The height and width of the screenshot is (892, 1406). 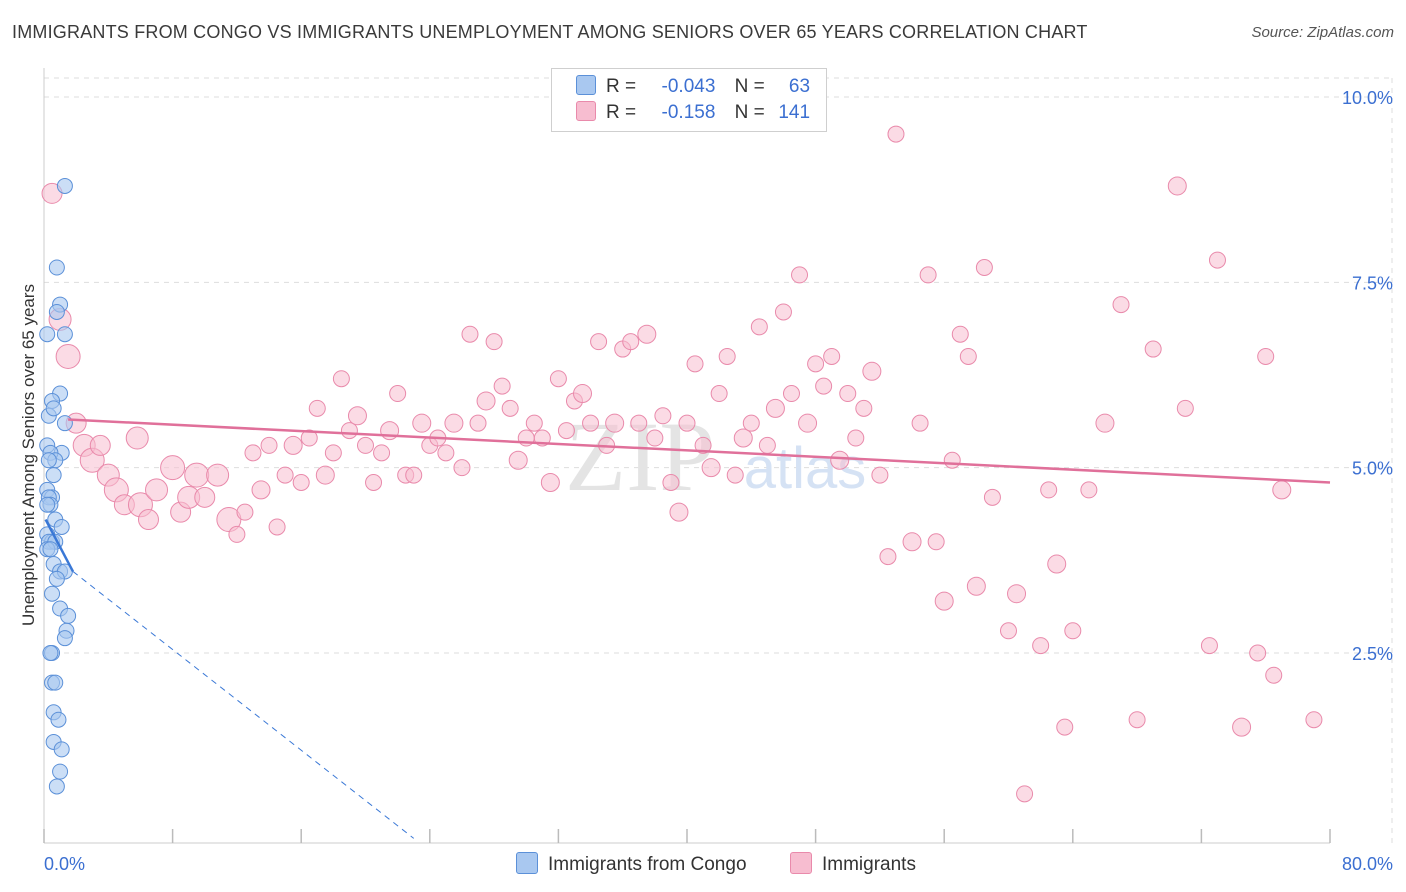 I want to click on series-legend-immigrants: Immigrants, so click(x=853, y=864).